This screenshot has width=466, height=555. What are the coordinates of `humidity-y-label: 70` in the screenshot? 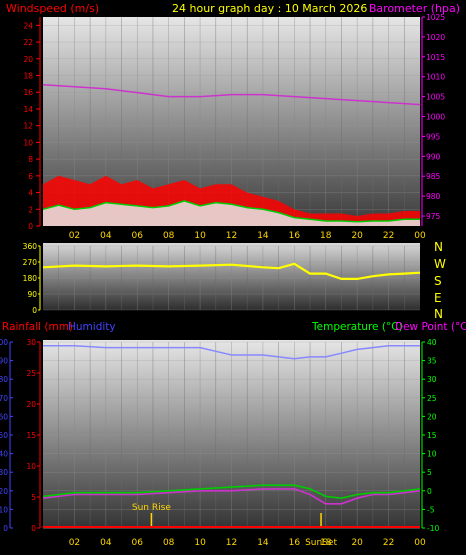 It's located at (4, 398).